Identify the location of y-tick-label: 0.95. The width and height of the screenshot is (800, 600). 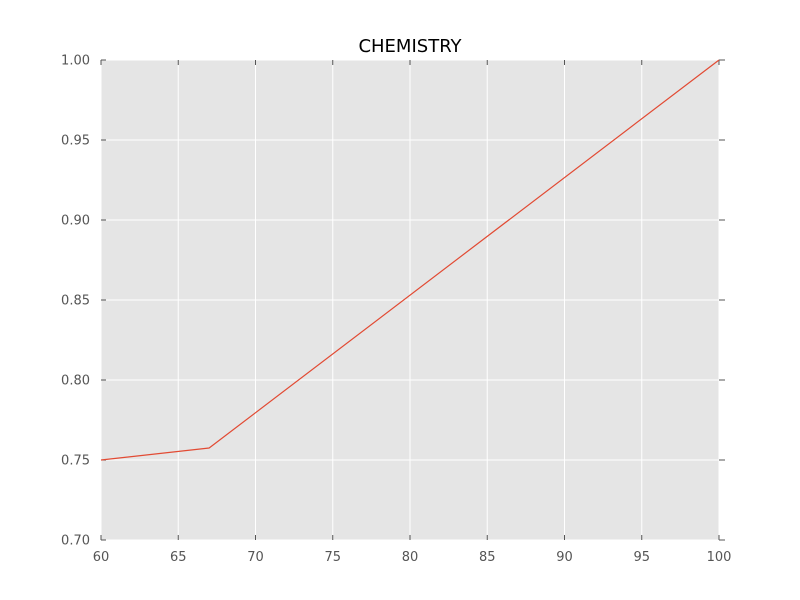
(75, 141).